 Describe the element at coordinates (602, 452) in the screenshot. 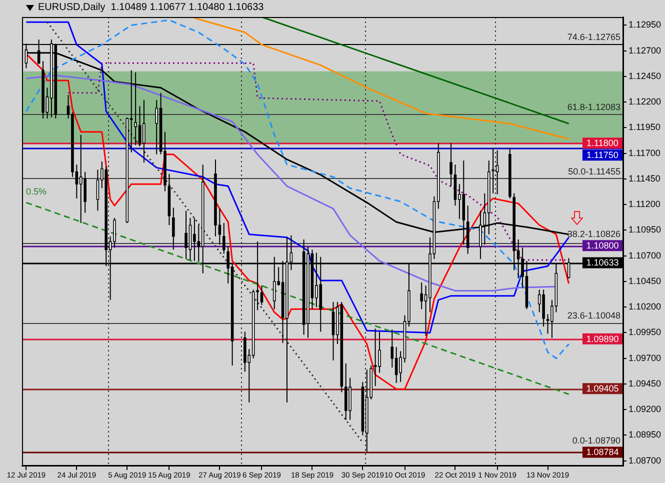

I see `ref-line-label: 1.08784` at that location.